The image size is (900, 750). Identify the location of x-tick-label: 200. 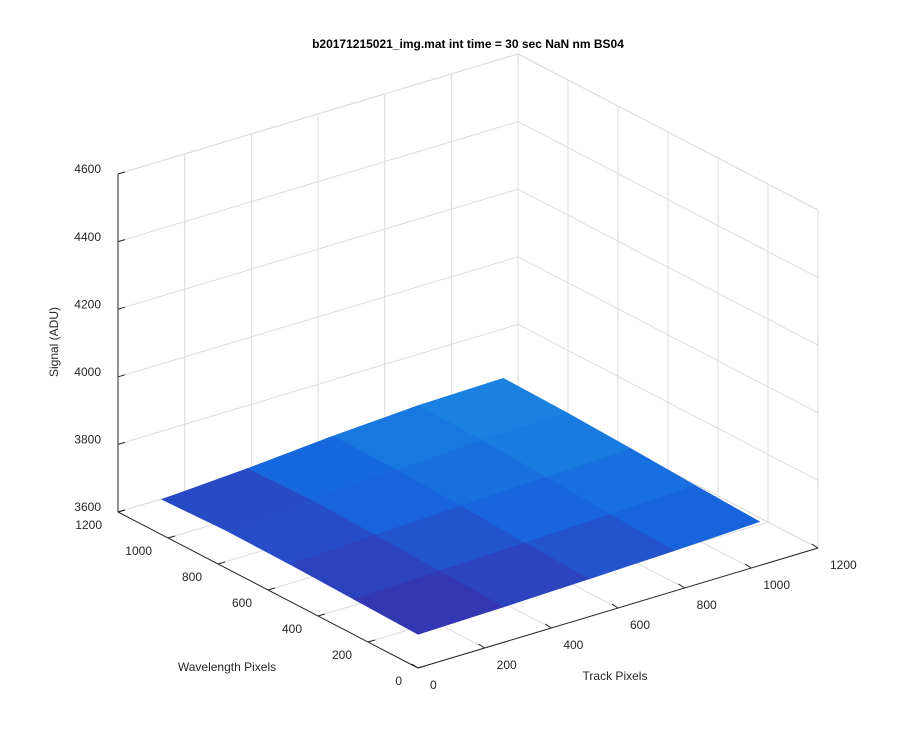
(507, 665).